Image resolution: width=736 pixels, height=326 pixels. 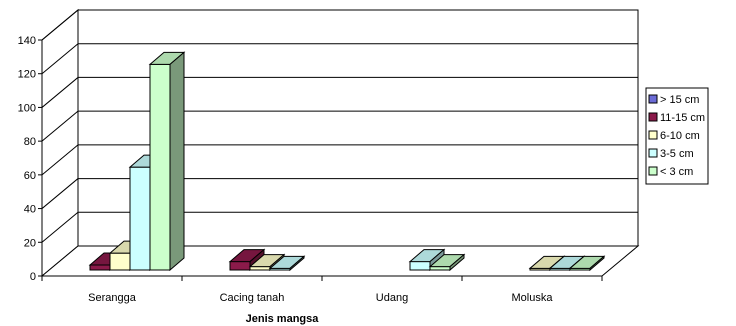 What do you see at coordinates (682, 118) in the screenshot?
I see `legend-label: 11-15 cm` at bounding box center [682, 118].